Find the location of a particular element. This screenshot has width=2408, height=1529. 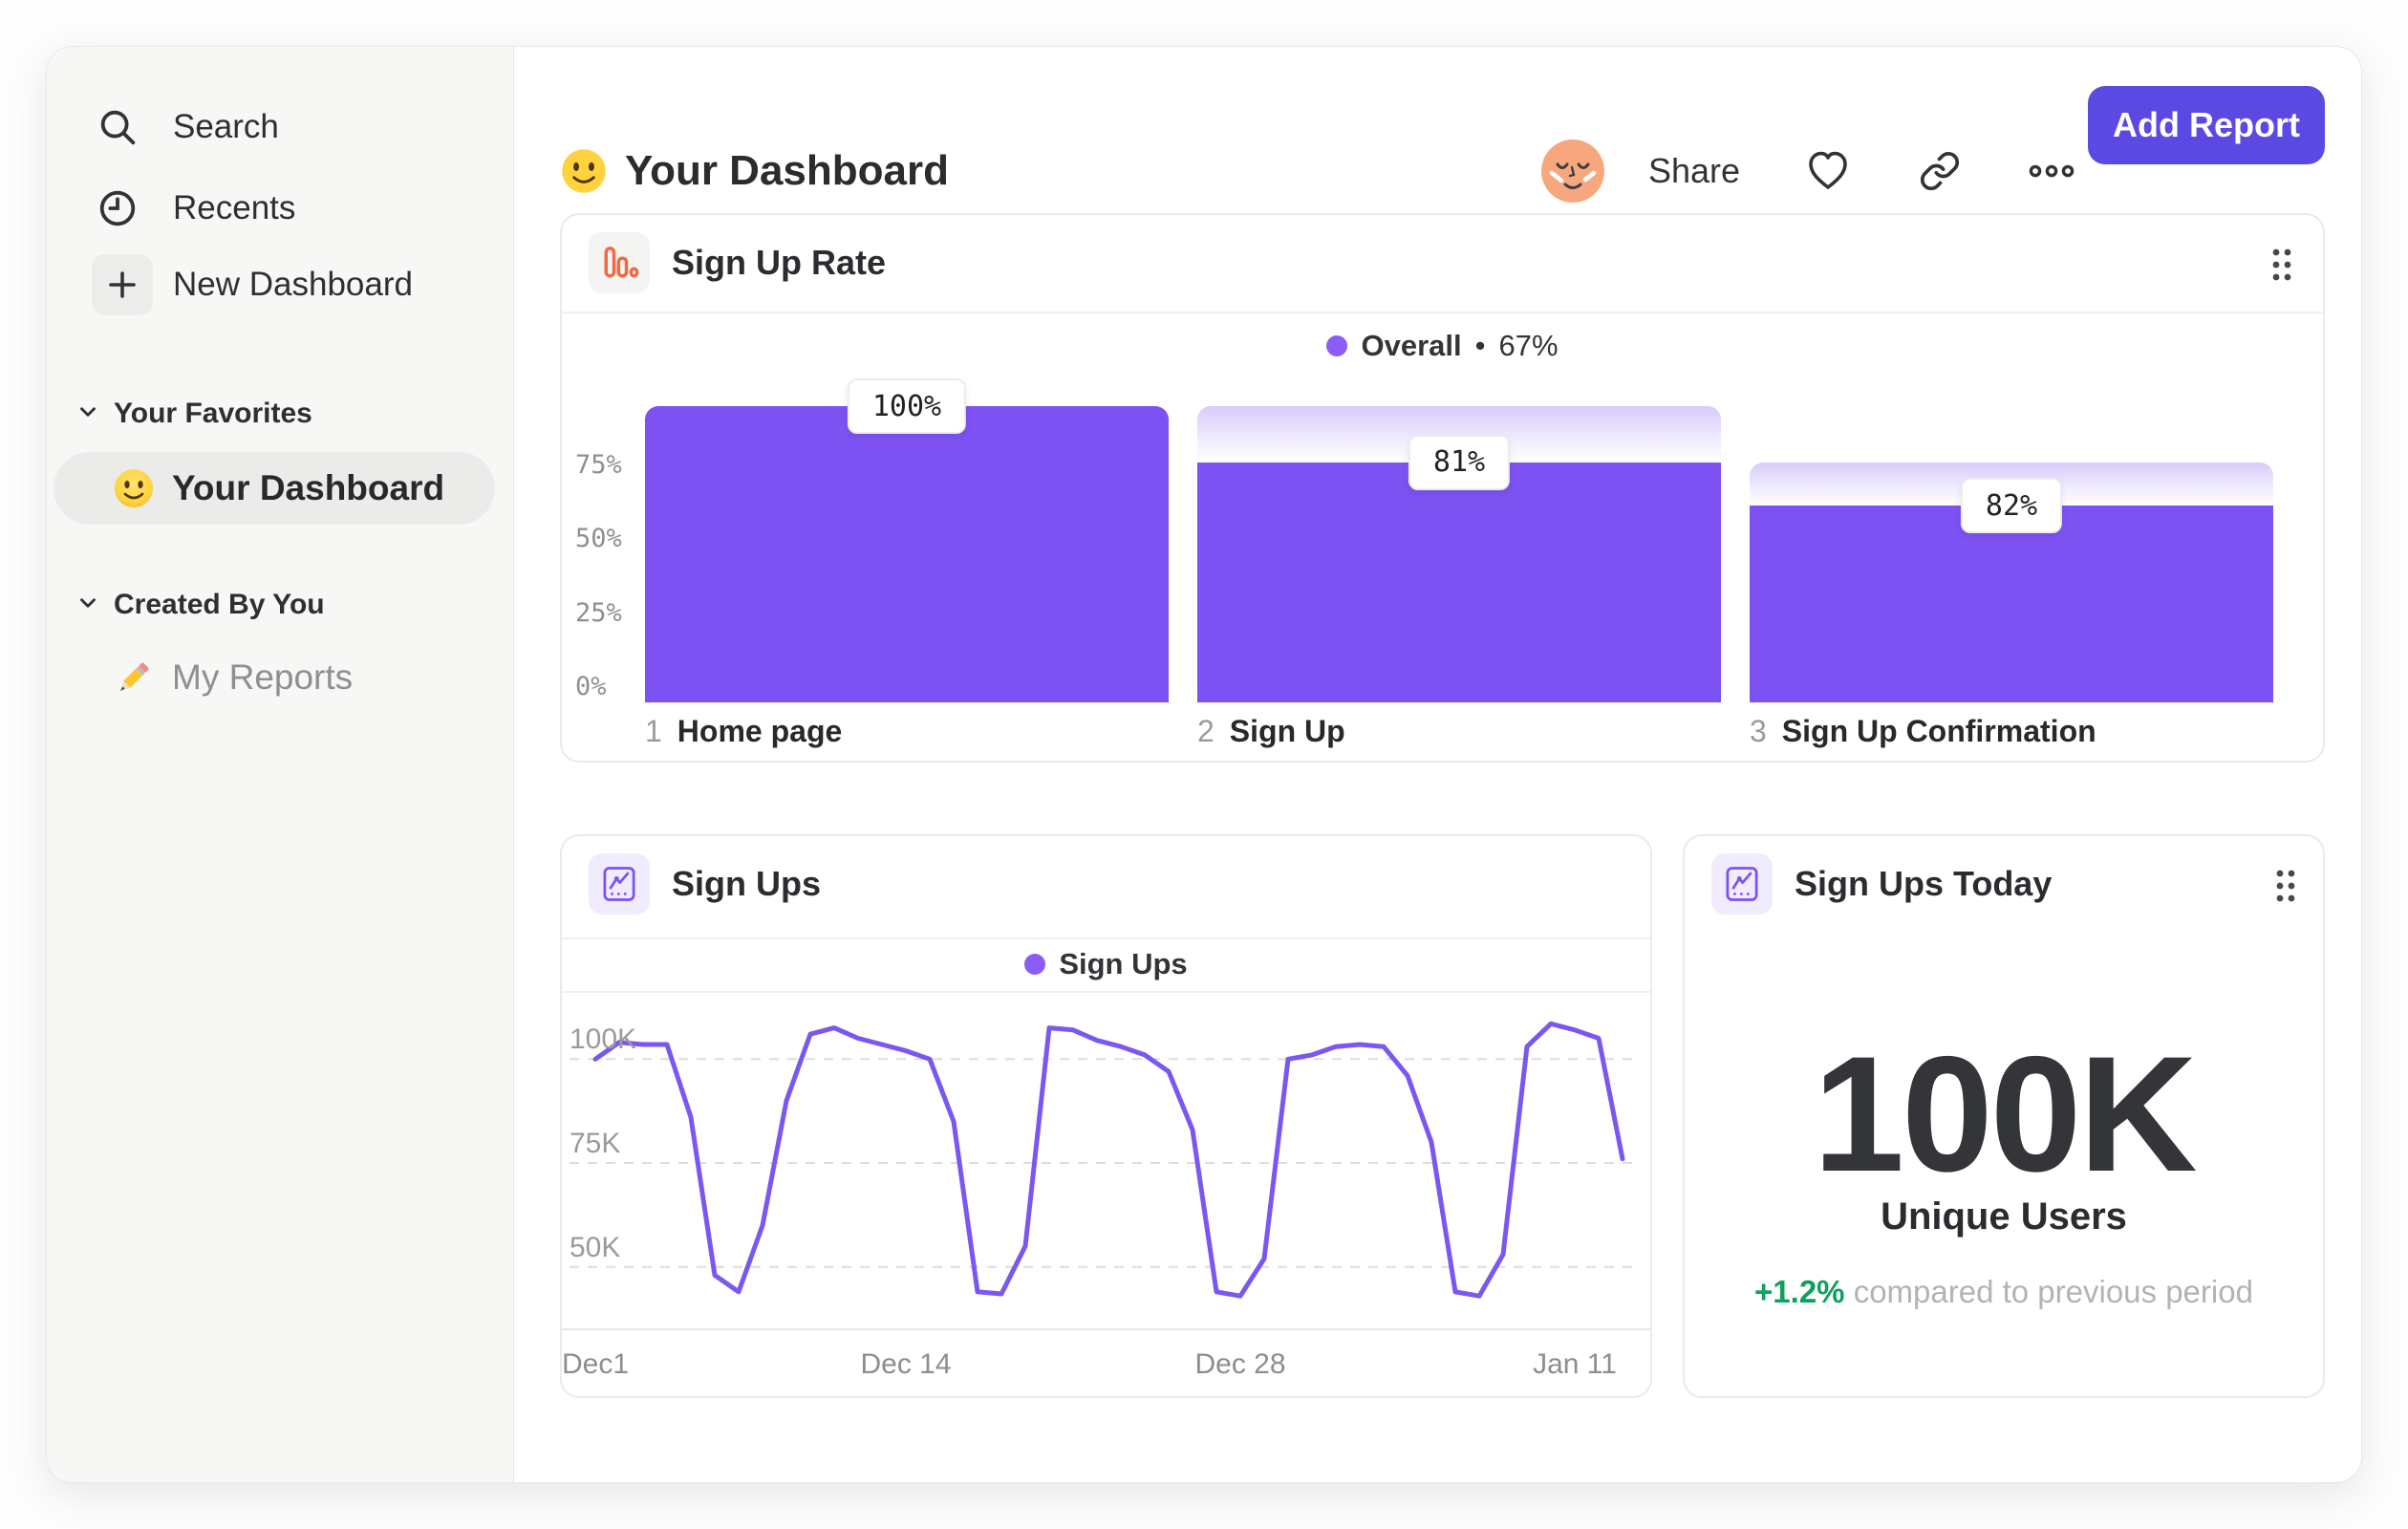

delta-note: compared to previous period is located at coordinates (2053, 1291).